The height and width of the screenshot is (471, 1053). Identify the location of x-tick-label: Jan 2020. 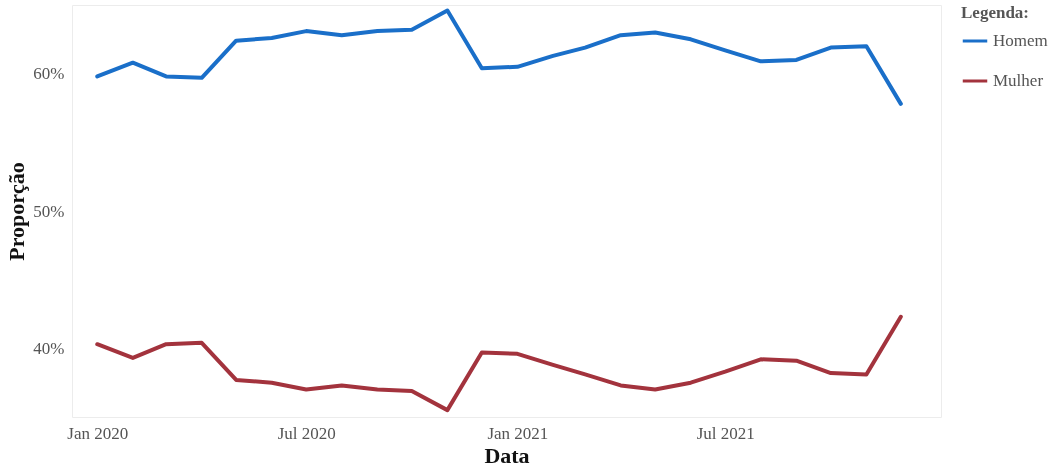
(98, 433).